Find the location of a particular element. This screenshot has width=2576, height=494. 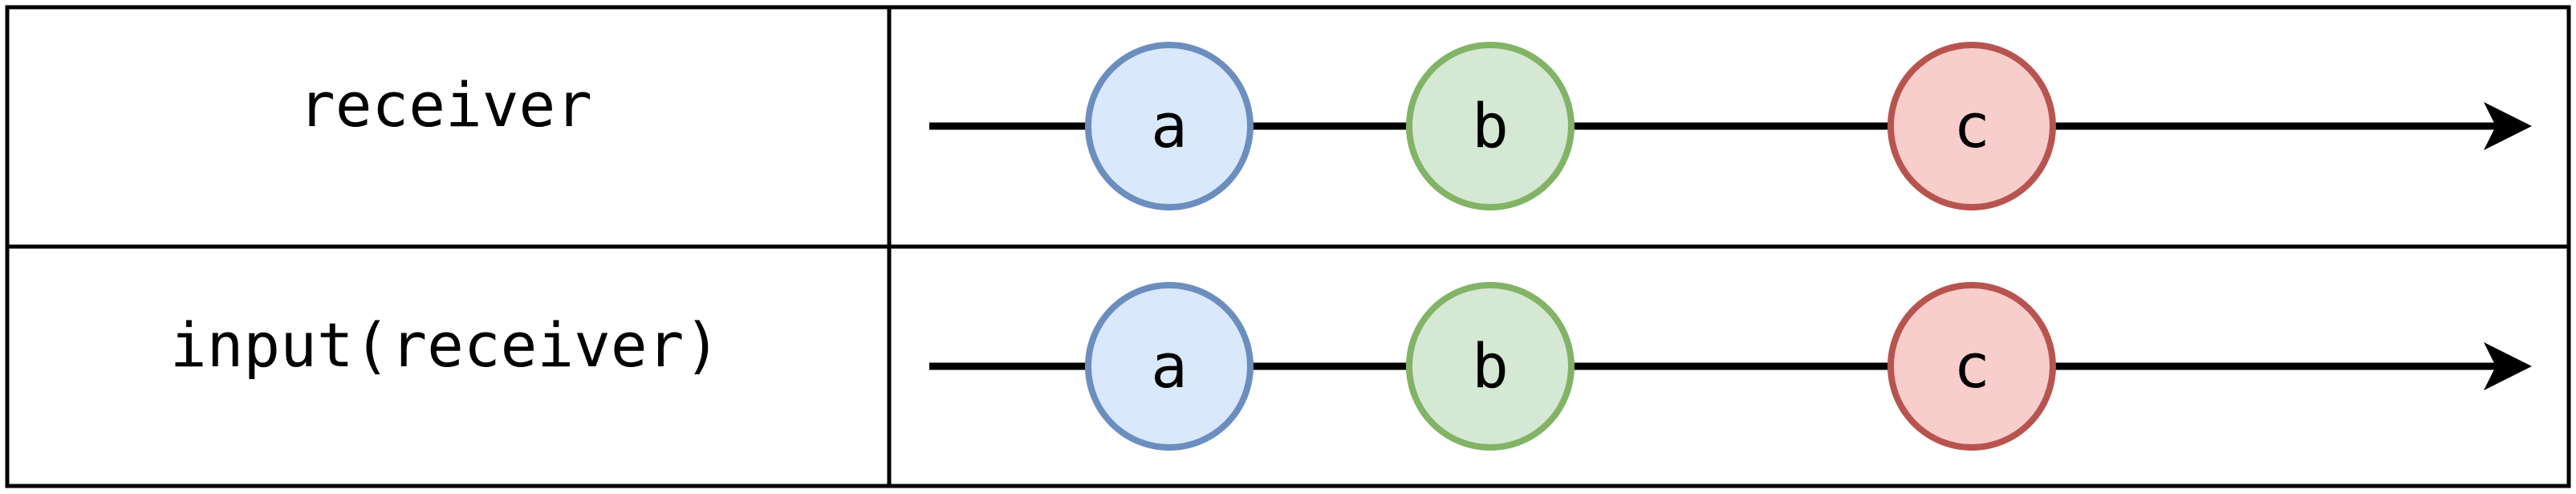

row-label: receiver is located at coordinates (445, 105).